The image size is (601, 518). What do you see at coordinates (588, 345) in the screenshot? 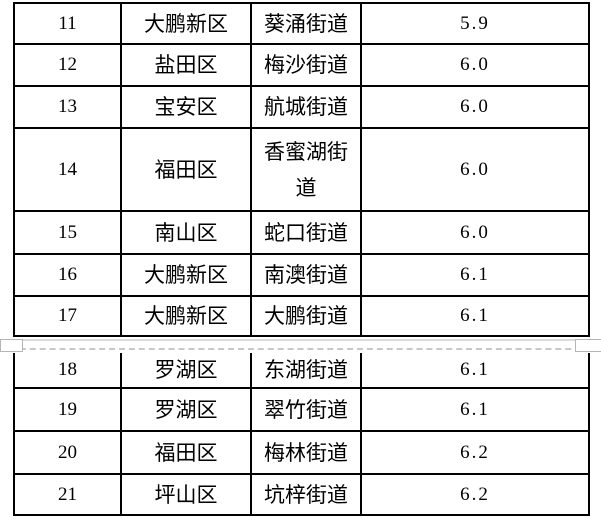
I see `page-margin-notch-right` at bounding box center [588, 345].